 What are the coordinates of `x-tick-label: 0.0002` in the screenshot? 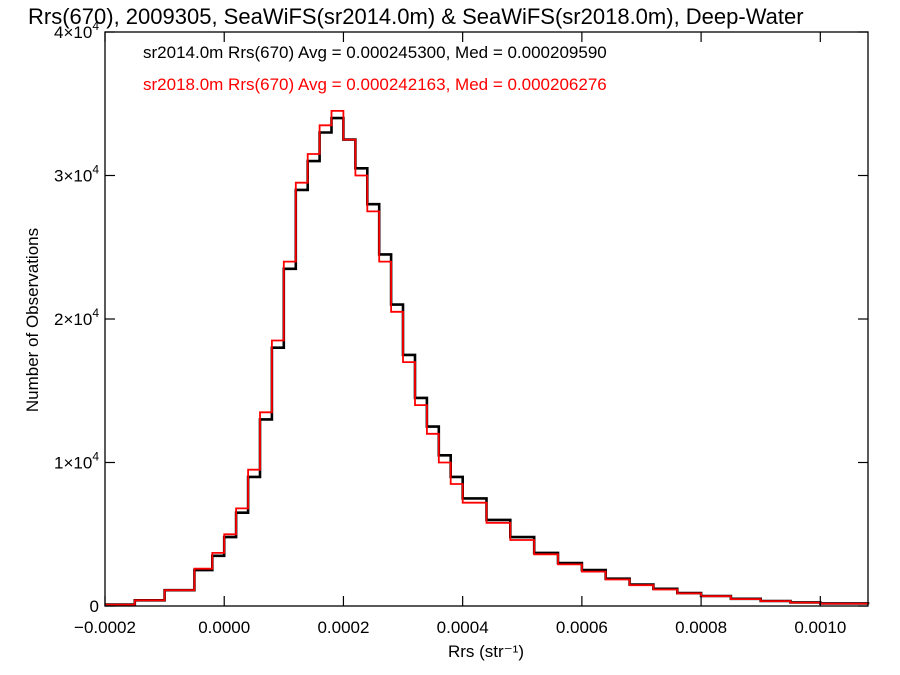 It's located at (343, 627).